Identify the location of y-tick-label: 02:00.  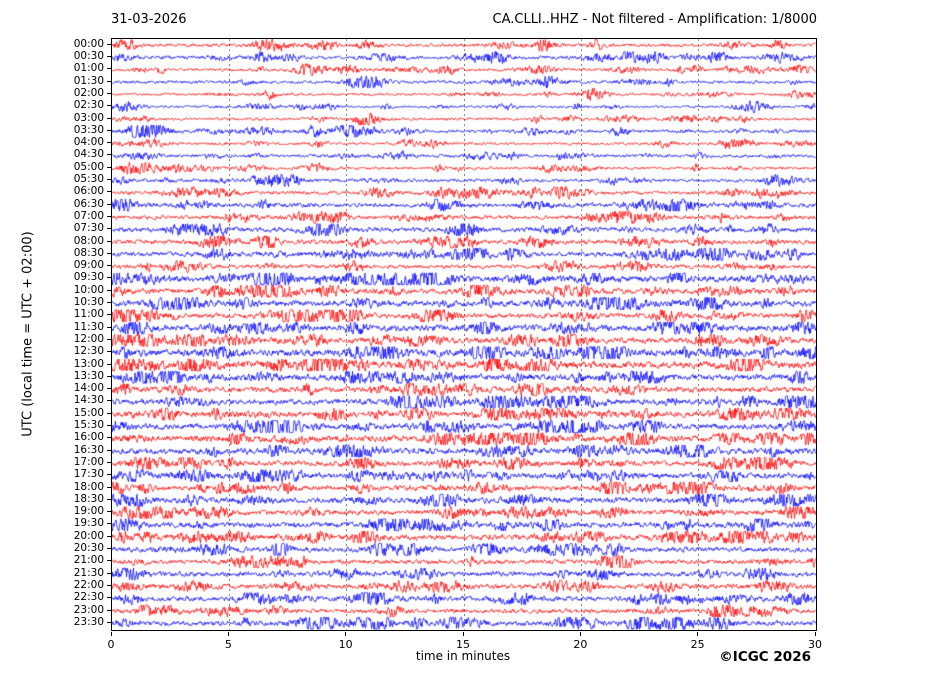
(88, 92).